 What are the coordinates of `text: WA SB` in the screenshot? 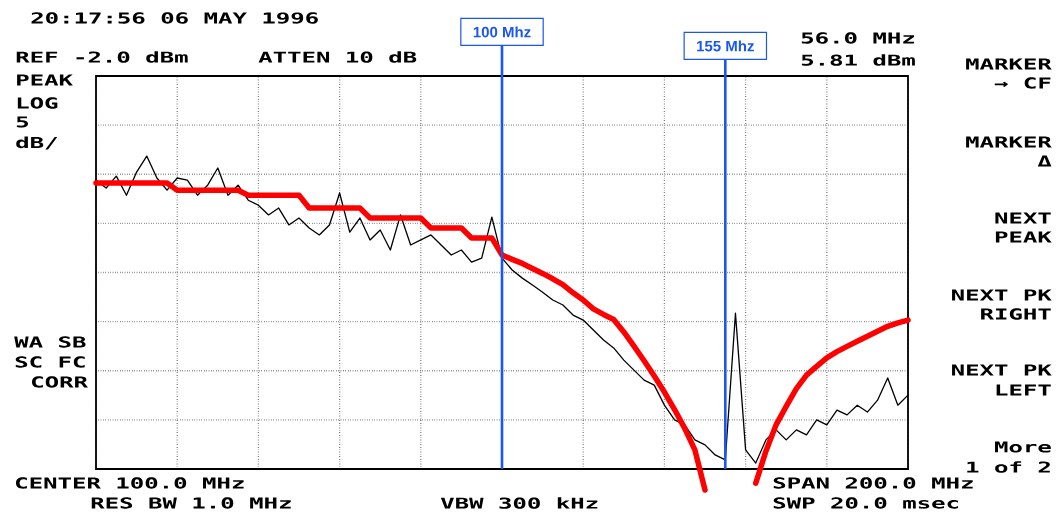 It's located at (50, 342).